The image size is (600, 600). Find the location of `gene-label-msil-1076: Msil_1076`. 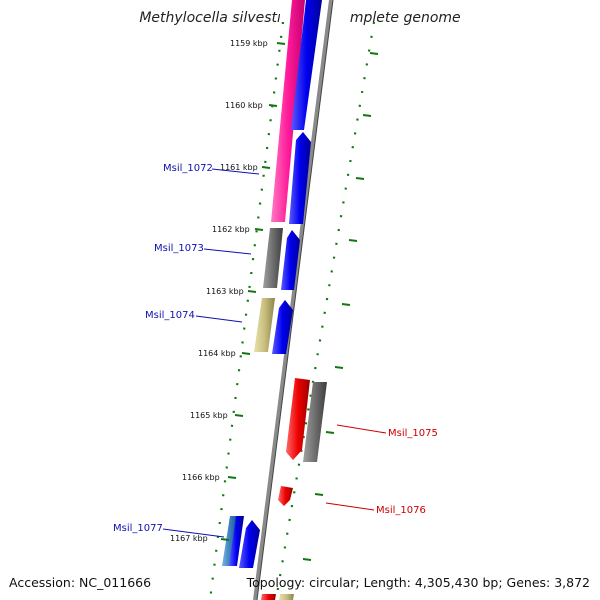

gene-label-msil-1076: Msil_1076 is located at coordinates (401, 510).